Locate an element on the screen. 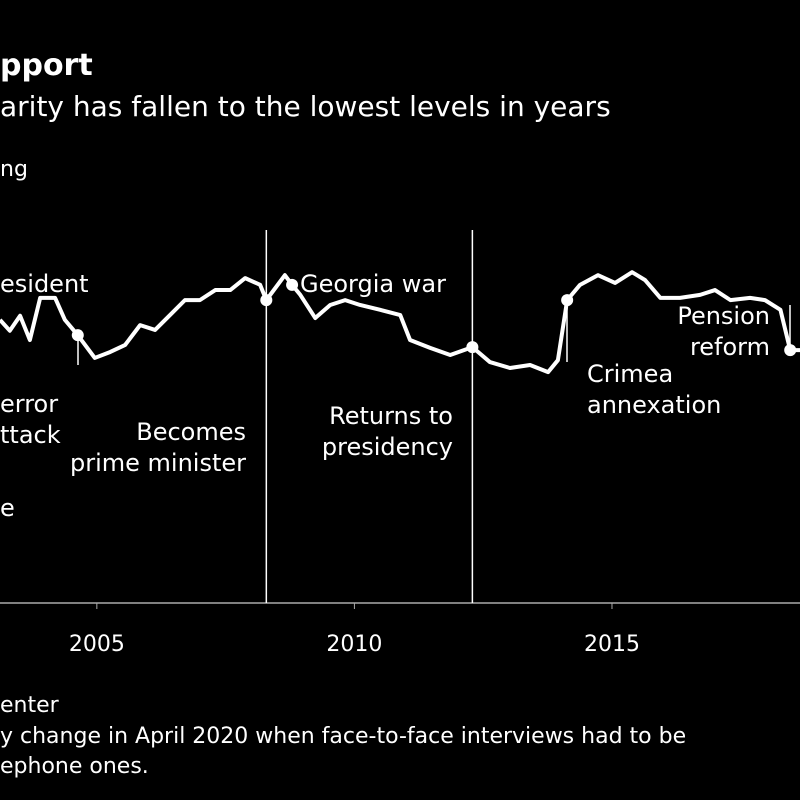  annotation: Crimea is located at coordinates (630, 374).